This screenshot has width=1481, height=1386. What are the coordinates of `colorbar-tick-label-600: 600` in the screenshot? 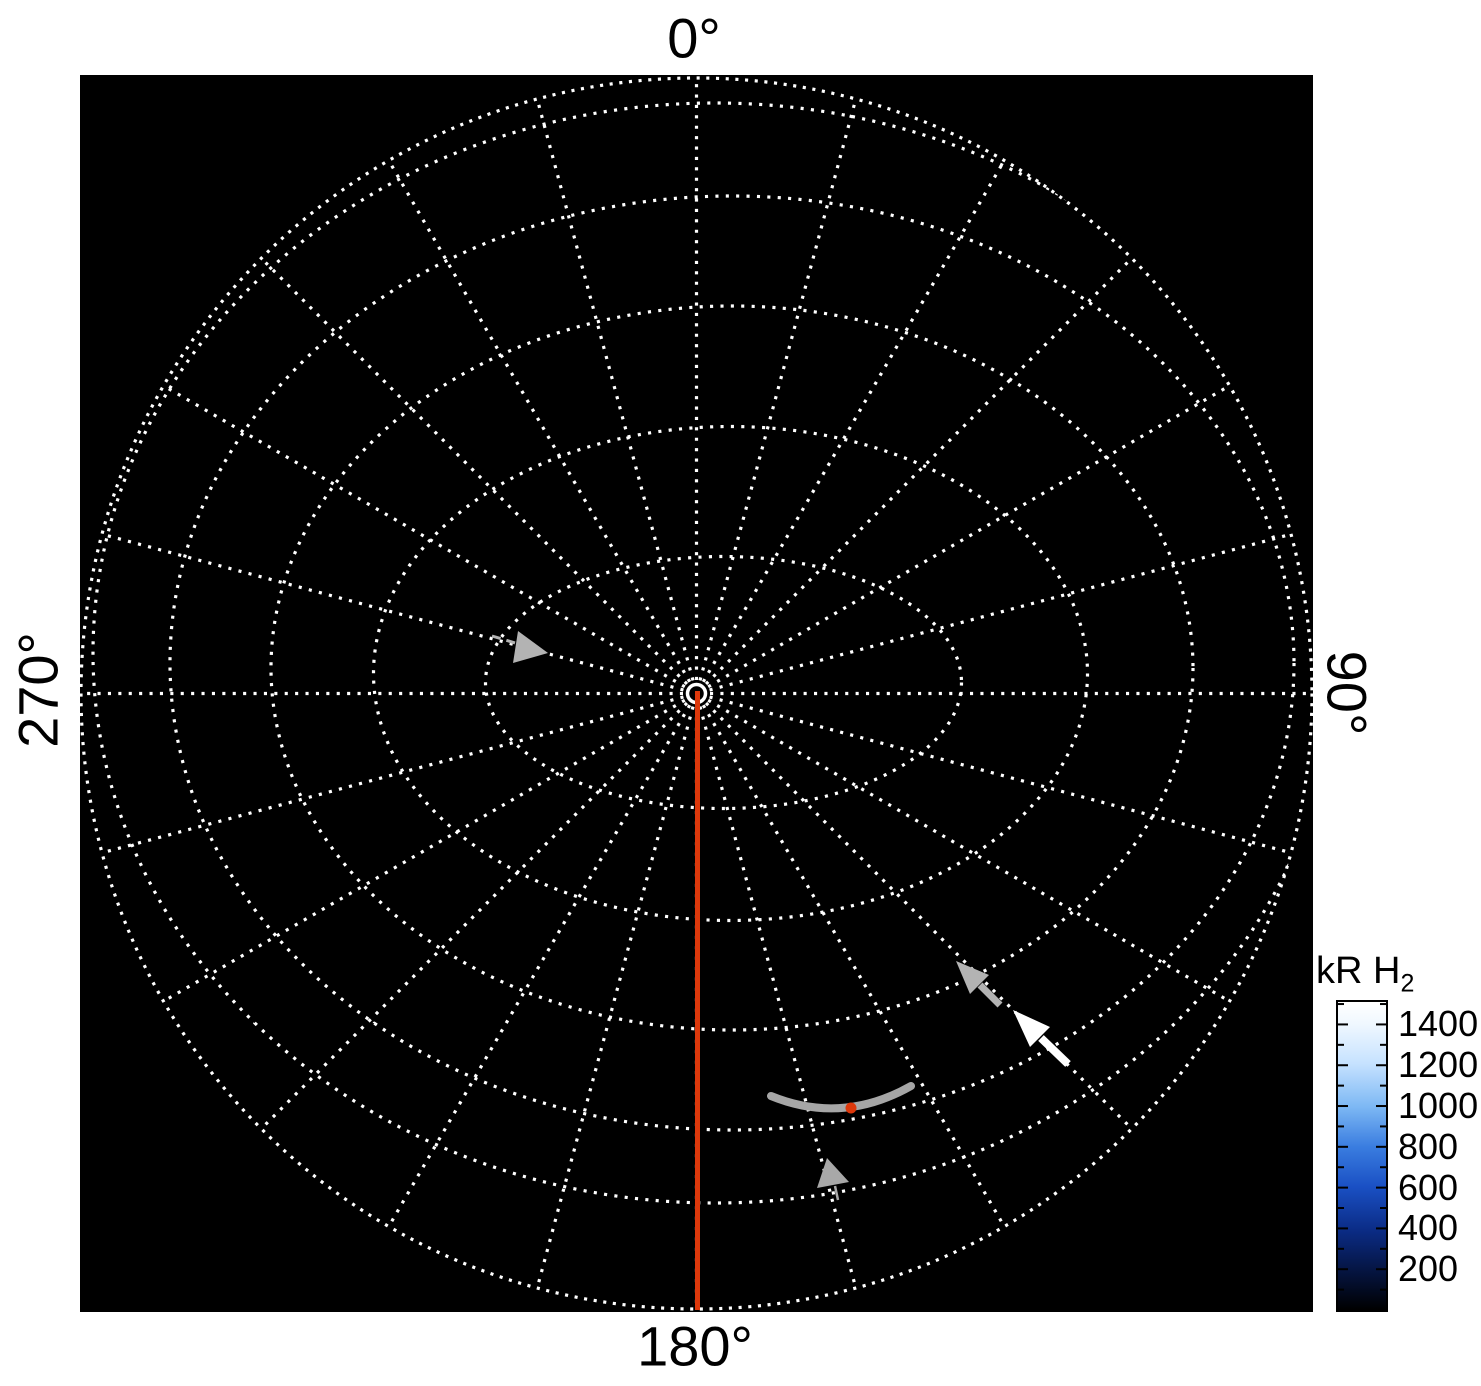 It's located at (1428, 1187).